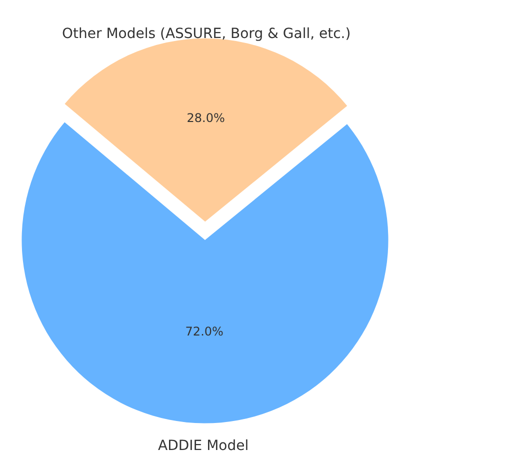  What do you see at coordinates (203, 446) in the screenshot?
I see `slice-label: ADDIE Model` at bounding box center [203, 446].